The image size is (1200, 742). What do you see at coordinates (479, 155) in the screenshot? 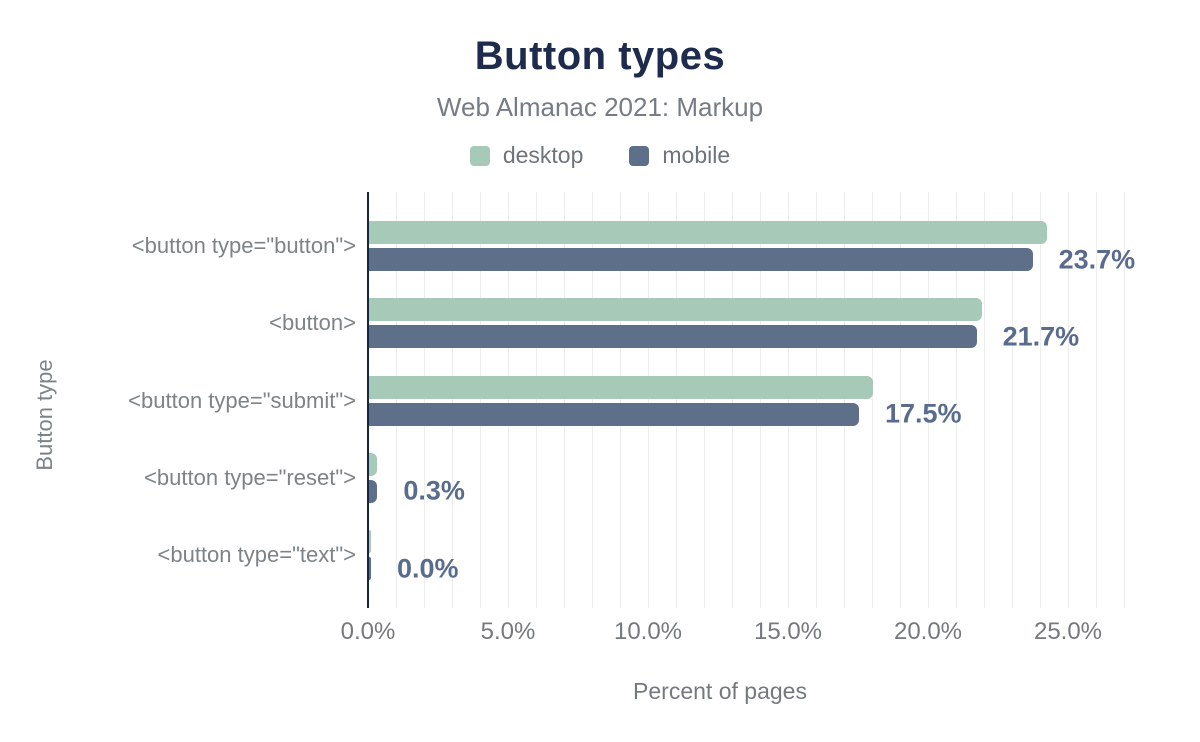
I see `desktop-swatch-icon` at bounding box center [479, 155].